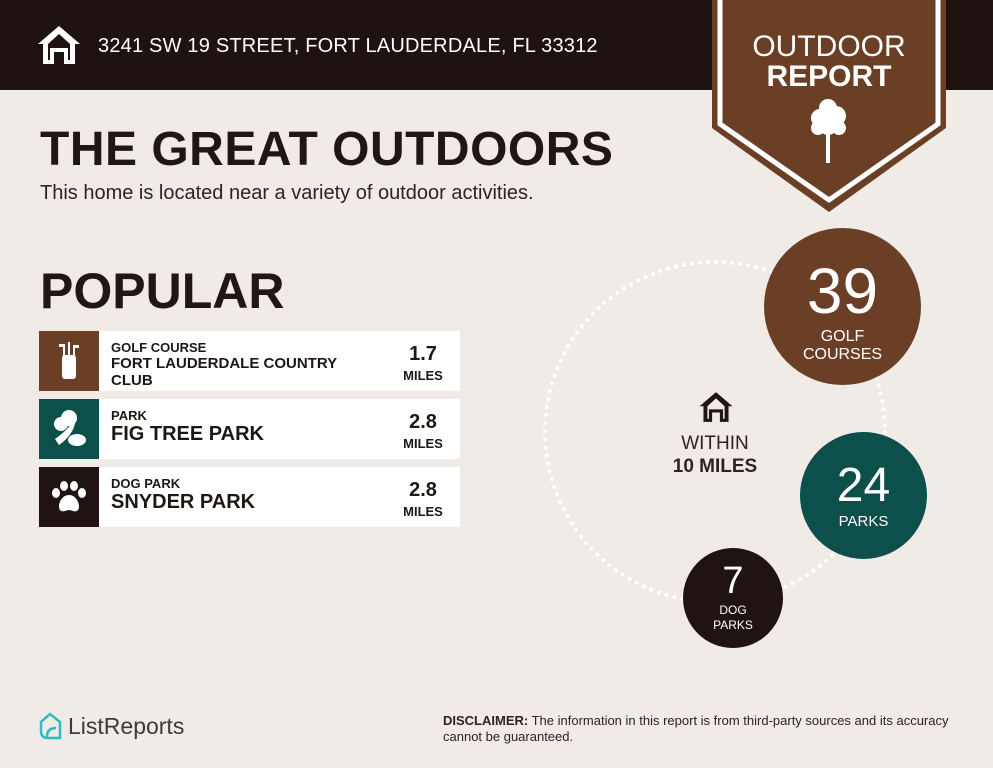 The image size is (993, 768). Describe the element at coordinates (162, 291) in the screenshot. I see `popular-heading: POPULAR` at that location.